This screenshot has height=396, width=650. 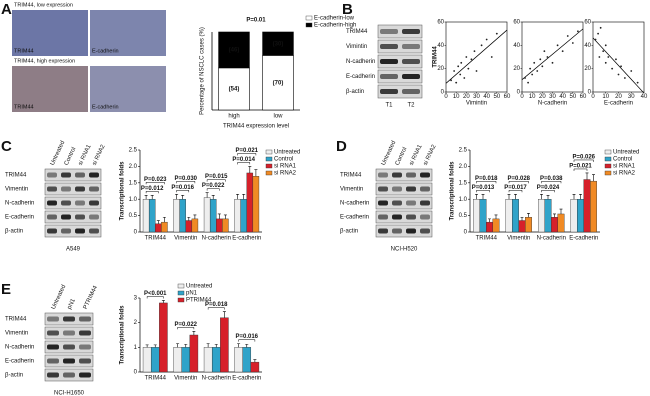 What do you see at coordinates (618, 104) in the screenshot?
I see `x-axis-label: E-cadherin` at bounding box center [618, 104].